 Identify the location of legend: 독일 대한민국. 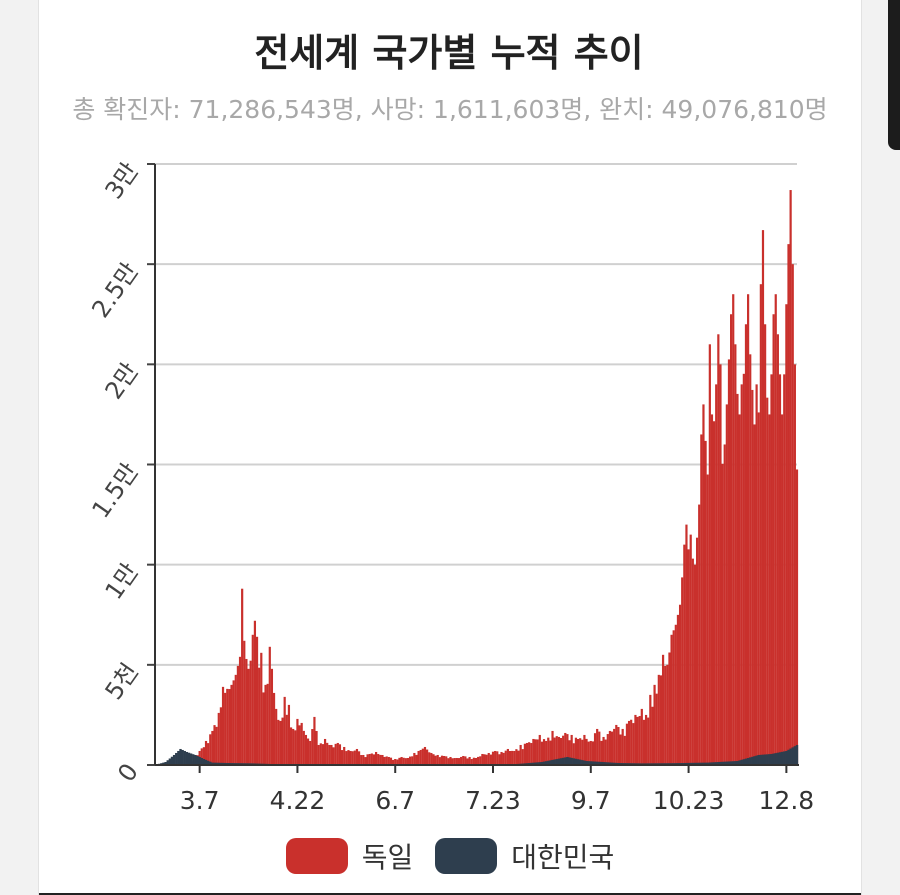
(450, 856).